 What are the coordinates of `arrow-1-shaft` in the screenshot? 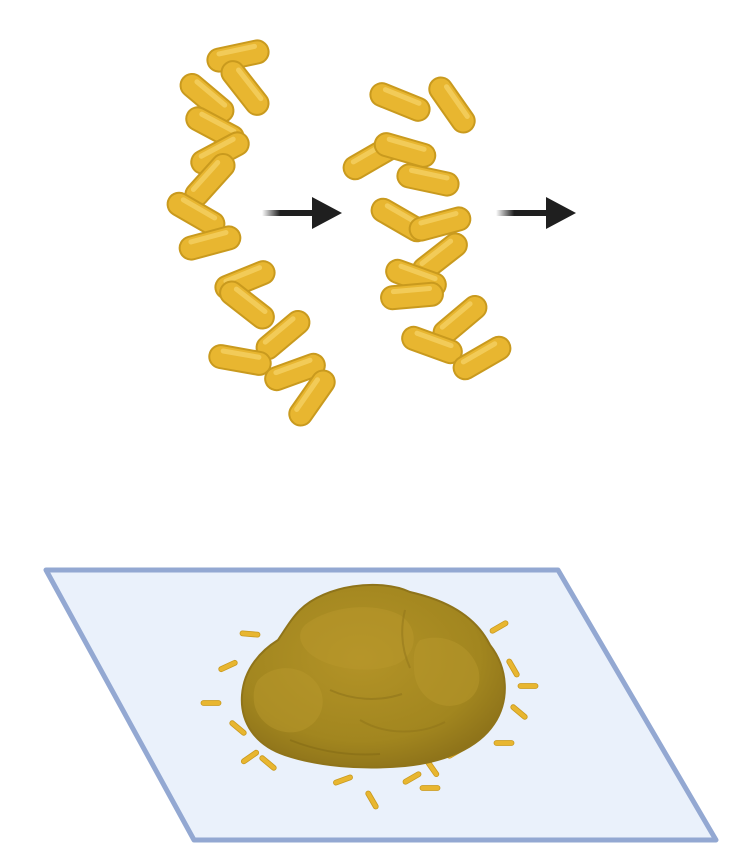 It's located at (288, 213).